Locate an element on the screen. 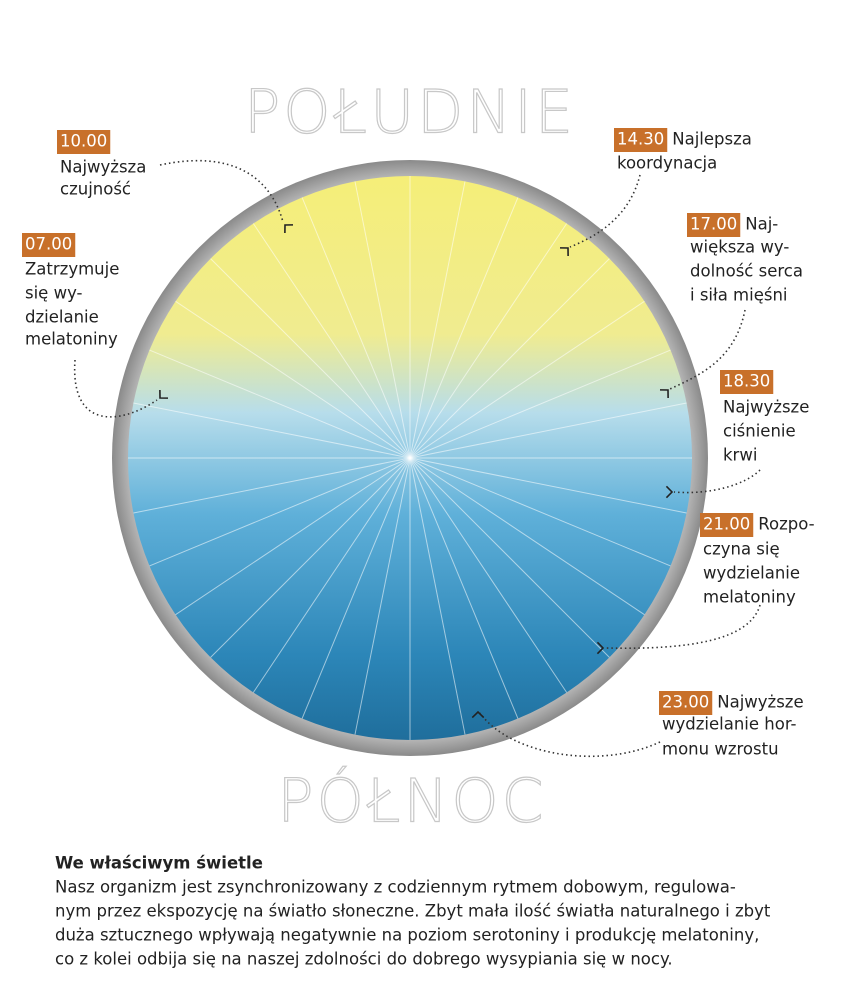 The height and width of the screenshot is (1000, 862). time: 10.00 is located at coordinates (83, 141).